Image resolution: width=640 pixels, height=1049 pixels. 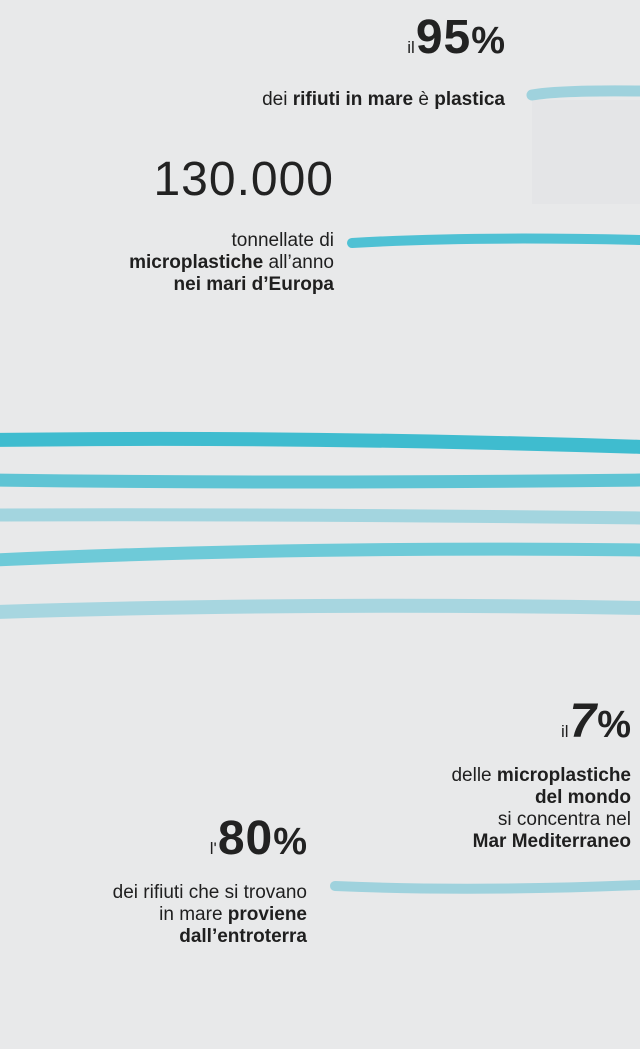 What do you see at coordinates (614, 725) in the screenshot?
I see `stat-7-unit: %` at bounding box center [614, 725].